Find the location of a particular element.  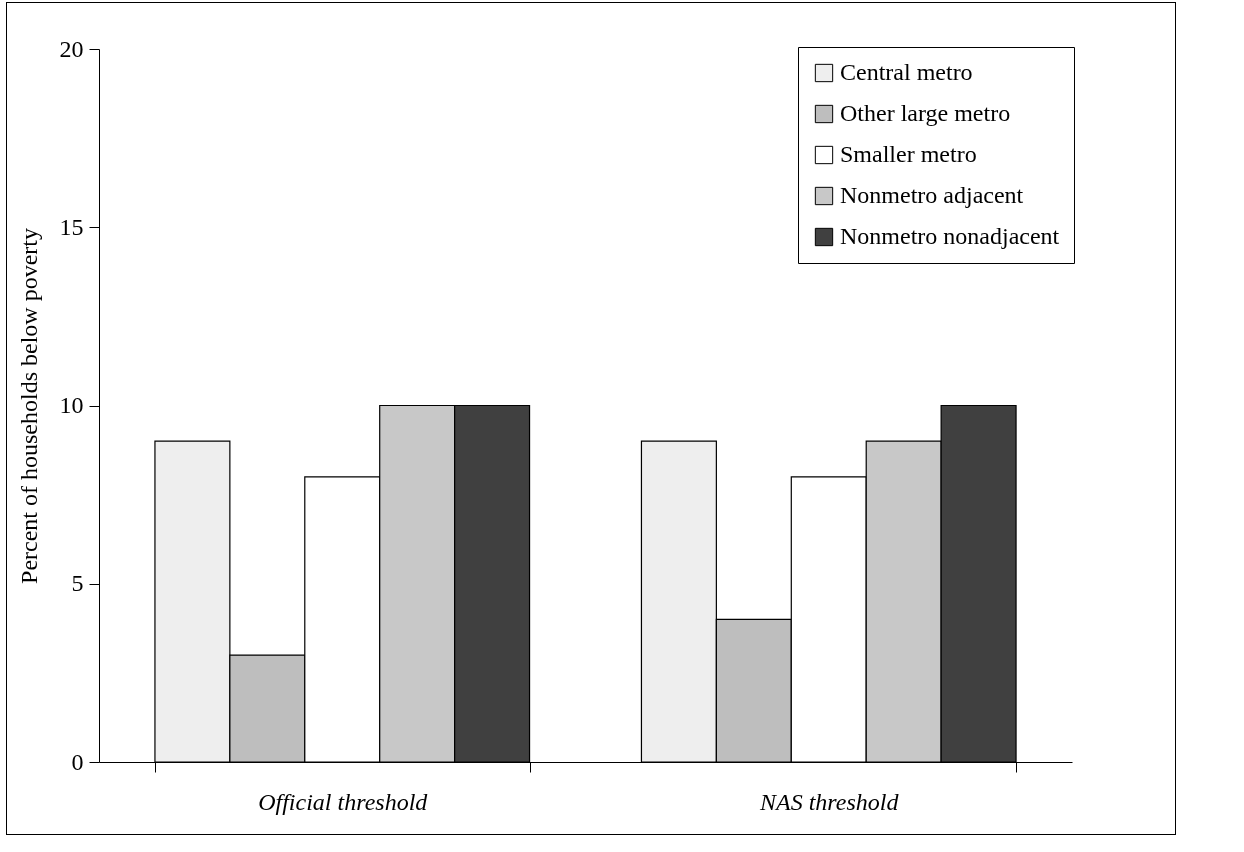

x-tick-label: Official threshold is located at coordinates (343, 801).